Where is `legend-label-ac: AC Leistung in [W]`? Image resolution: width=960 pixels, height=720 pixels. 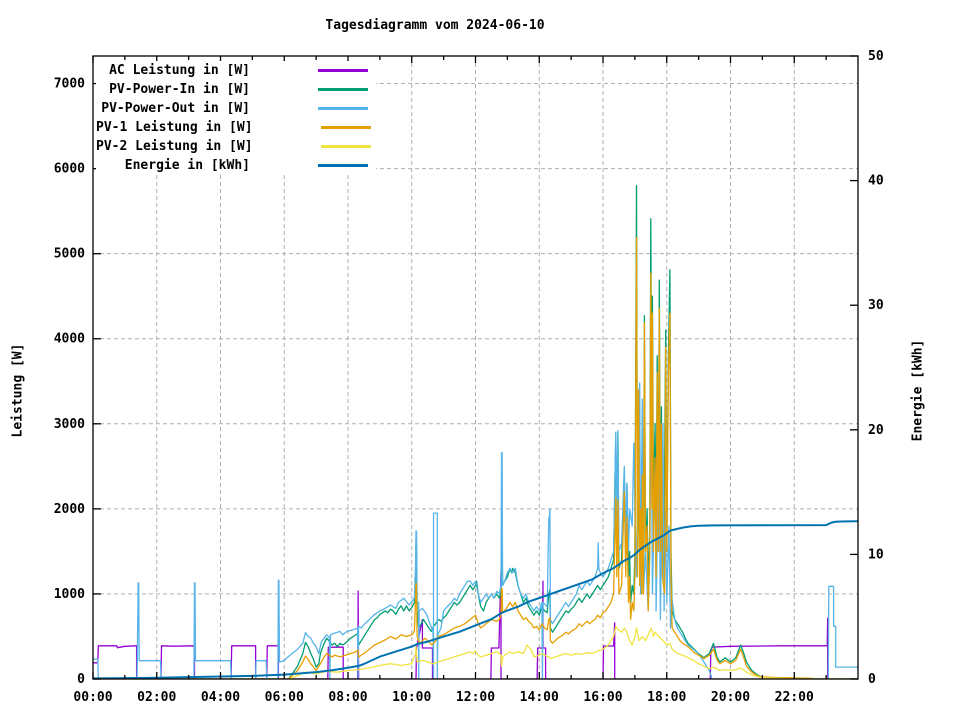 legend-label-ac: AC Leistung in [W] is located at coordinates (179, 70).